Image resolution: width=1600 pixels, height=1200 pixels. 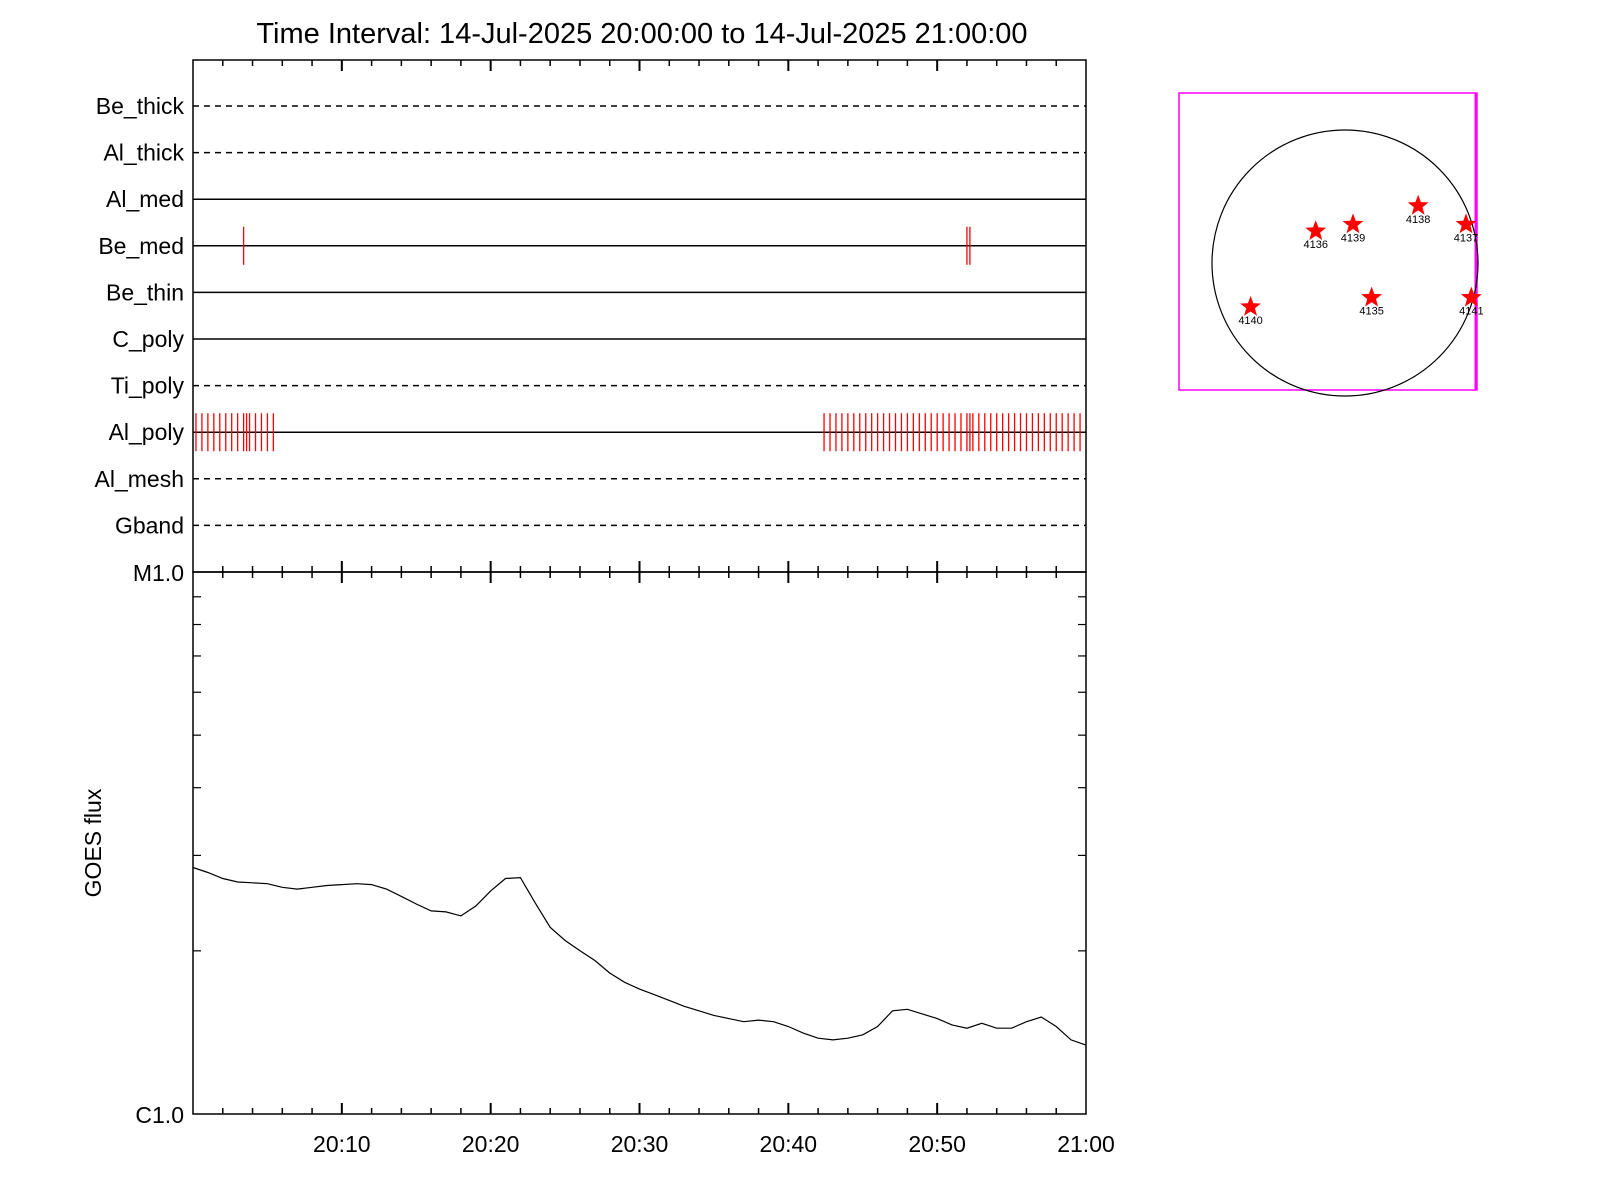 I want to click on timeline-row-label: Al_poly, so click(x=147, y=432).